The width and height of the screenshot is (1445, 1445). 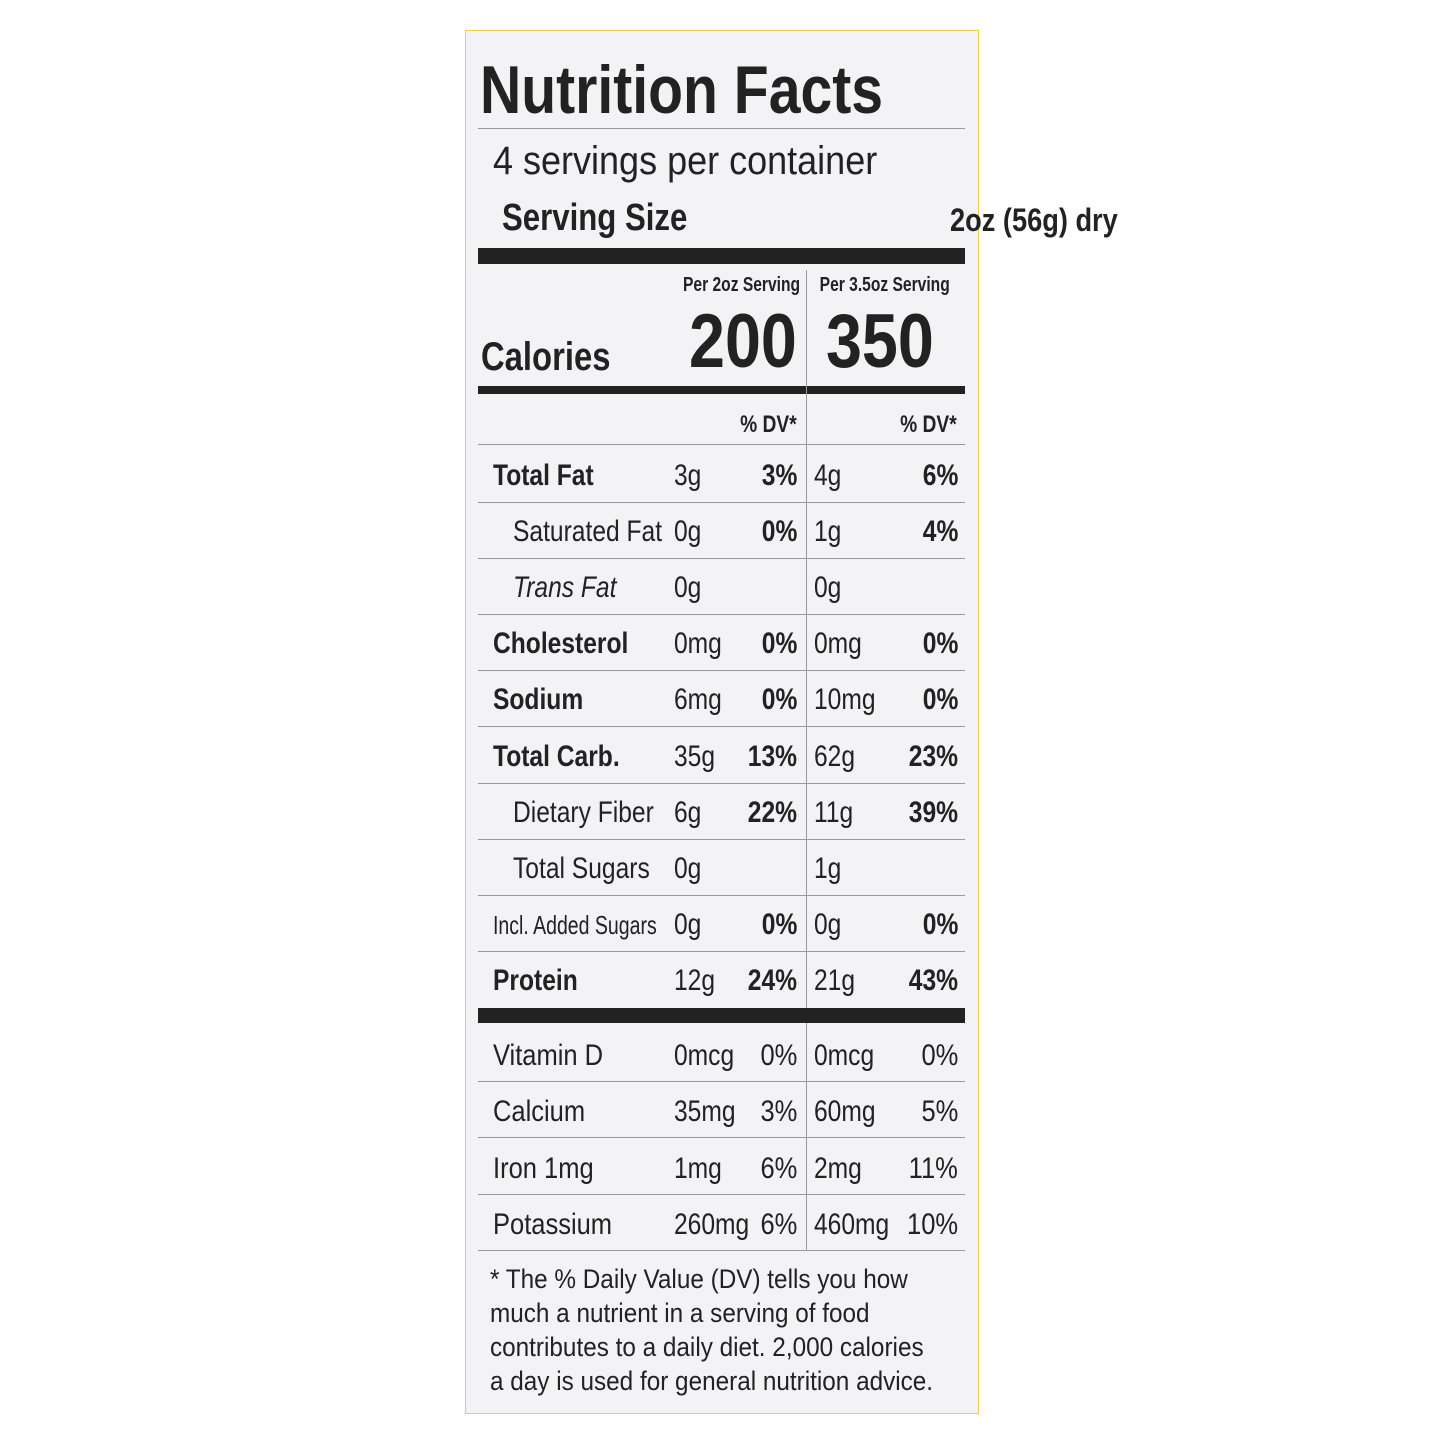 I want to click on footnote-line: much a nutrient in a serving of food, so click(x=680, y=1312).